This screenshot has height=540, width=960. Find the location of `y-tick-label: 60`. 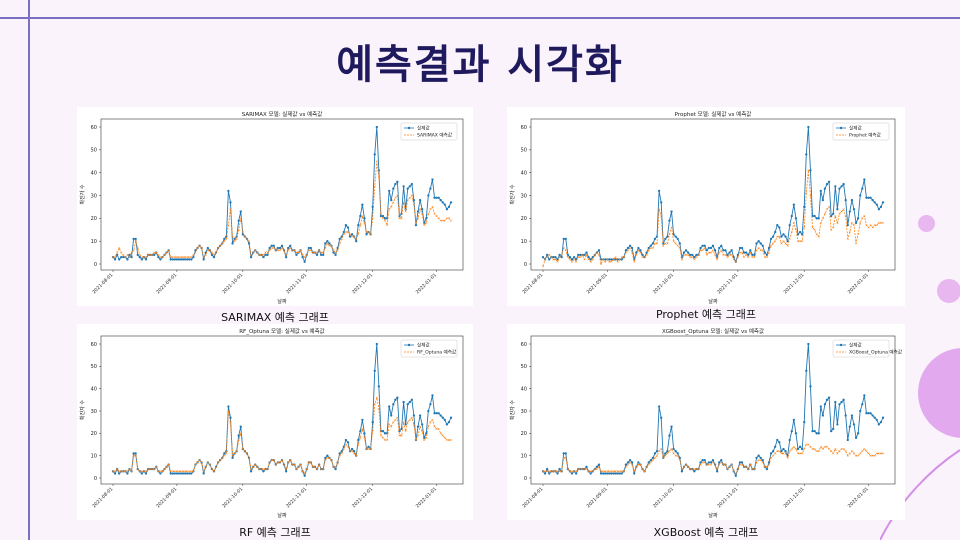

y-tick-label: 60 is located at coordinates (524, 128).